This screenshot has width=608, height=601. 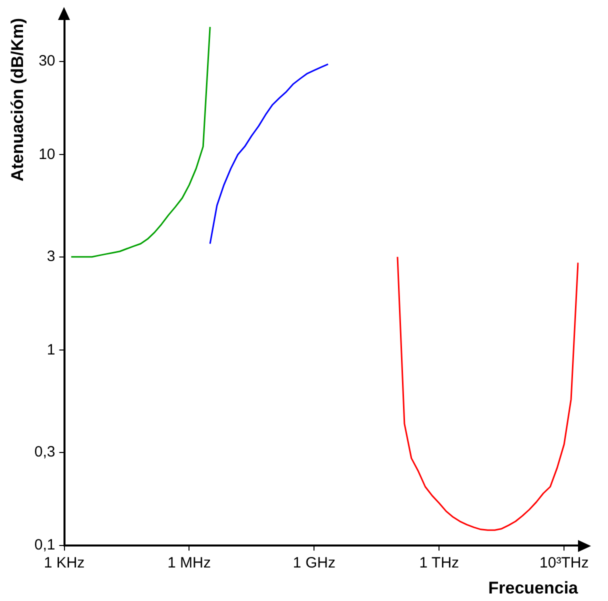 I want to click on y-tick-label: 10, so click(x=47, y=154).